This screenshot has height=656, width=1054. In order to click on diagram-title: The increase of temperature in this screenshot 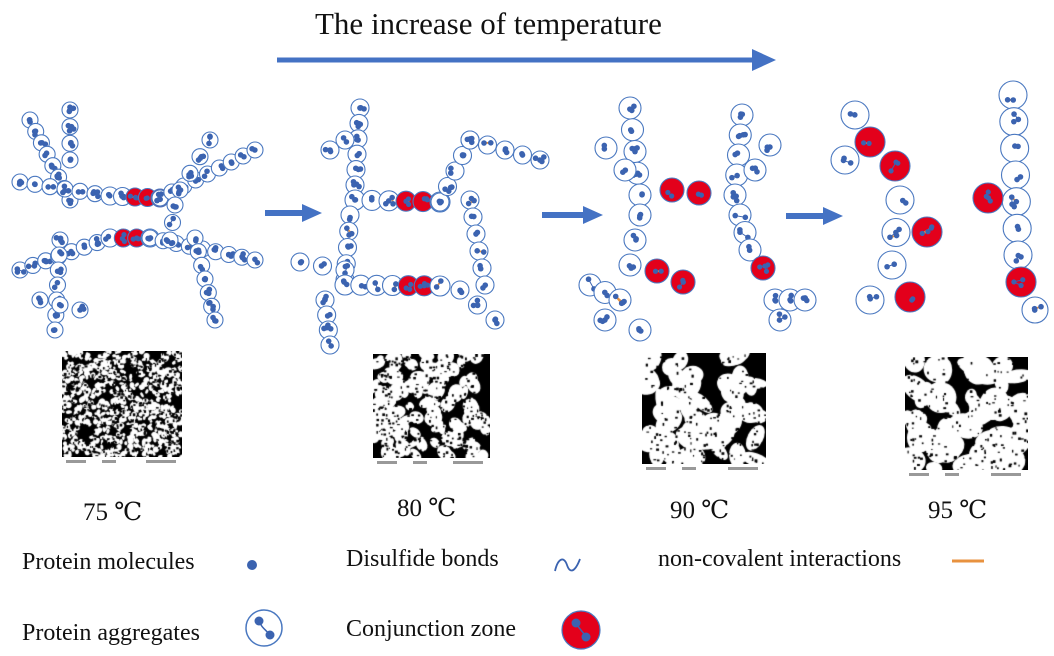, I will do `click(488, 23)`.